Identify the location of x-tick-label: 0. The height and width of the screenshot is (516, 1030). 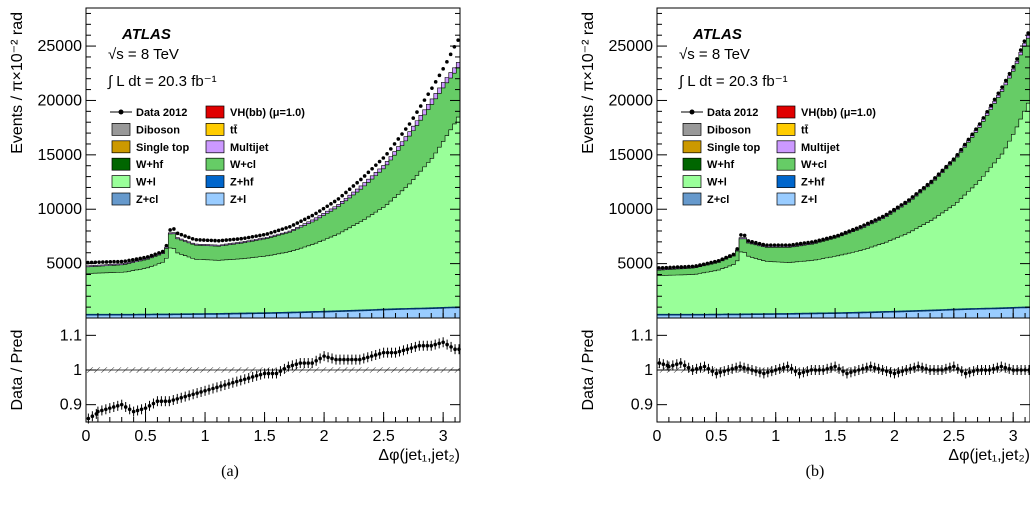
(86, 436).